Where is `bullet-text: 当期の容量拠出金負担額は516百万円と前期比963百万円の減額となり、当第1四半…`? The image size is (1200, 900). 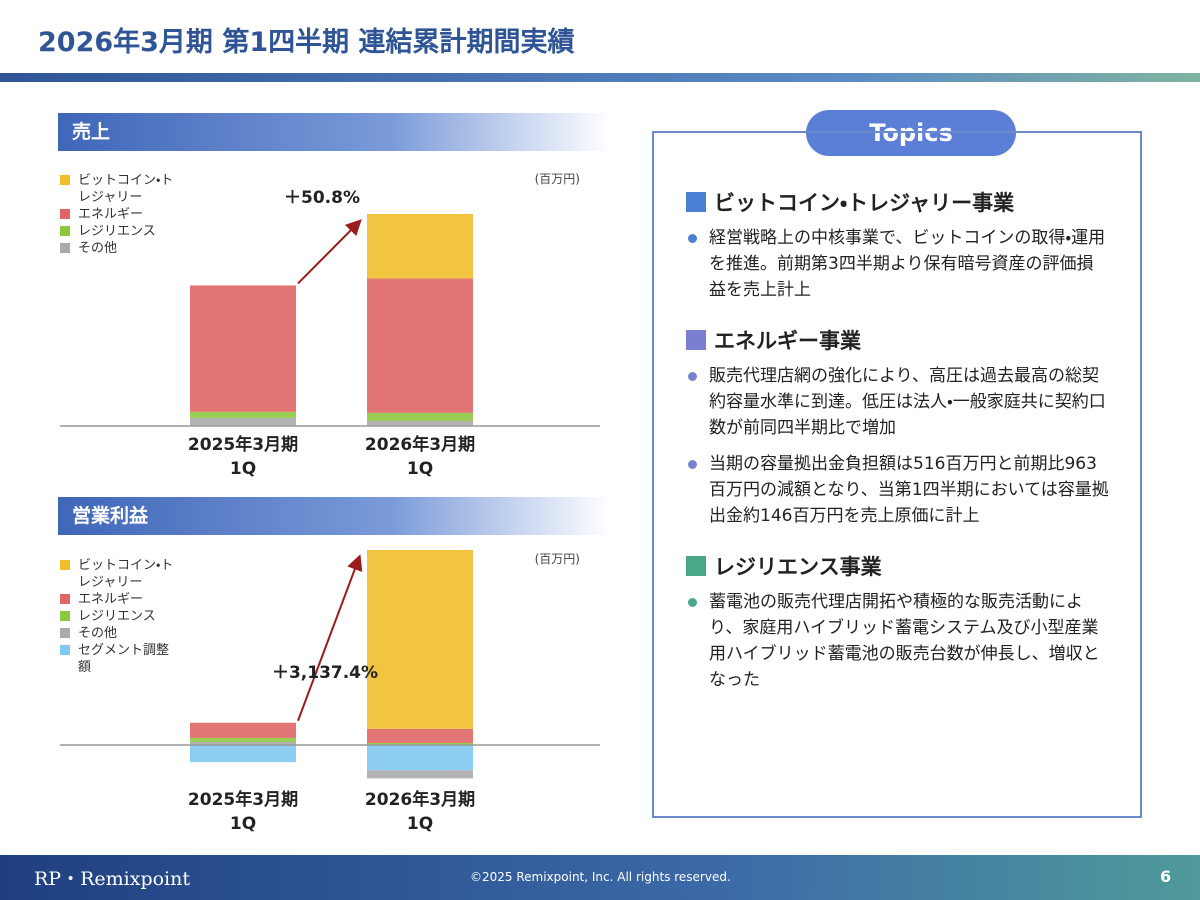
bullet-text: 当期の容量拠出金負担額は516百万円と前期比963百万円の減額となり、当第1四半… is located at coordinates (909, 490).